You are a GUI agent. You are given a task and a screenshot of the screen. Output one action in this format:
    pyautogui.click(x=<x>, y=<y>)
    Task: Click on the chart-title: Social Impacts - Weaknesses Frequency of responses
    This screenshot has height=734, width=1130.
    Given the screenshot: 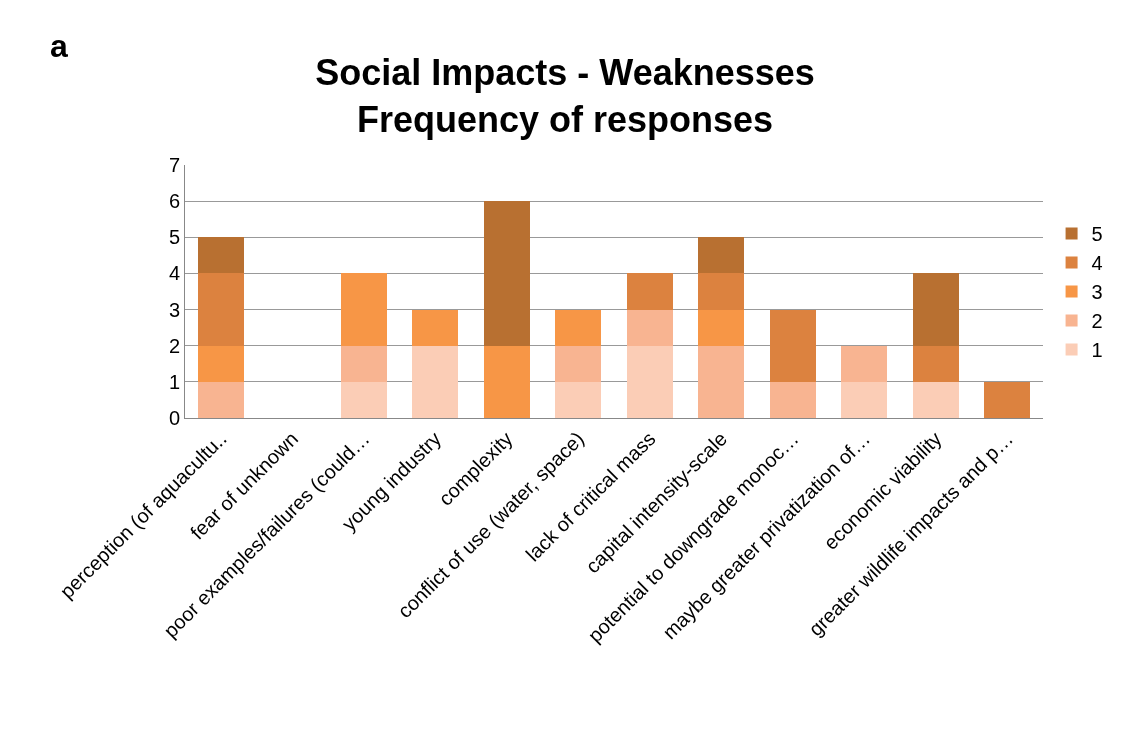 What is the action you would take?
    pyautogui.click(x=565, y=96)
    